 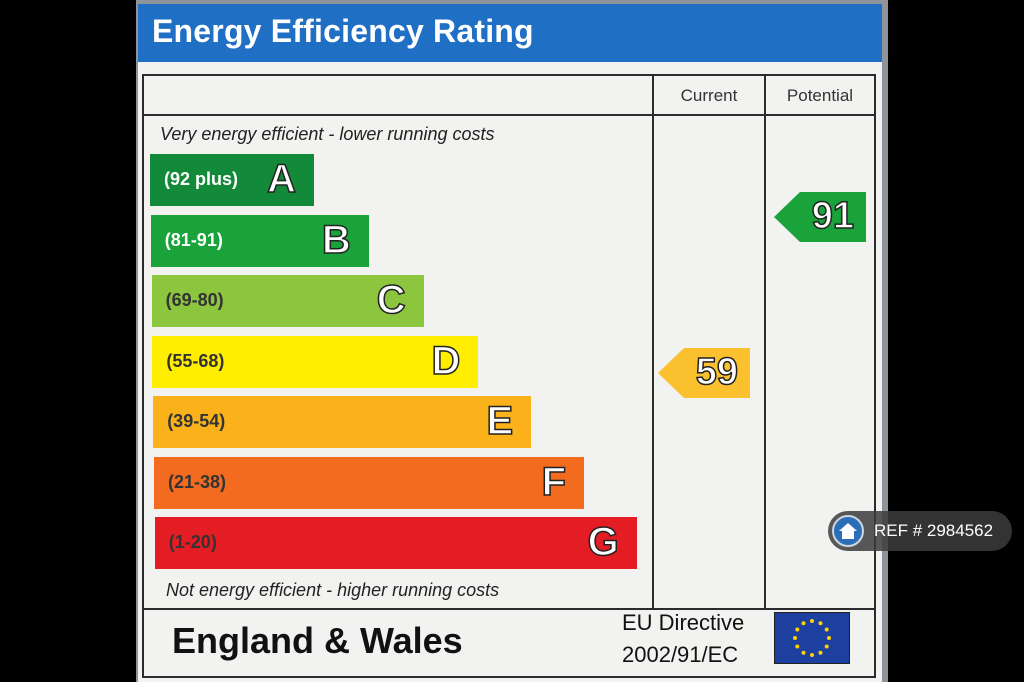 What do you see at coordinates (192, 542) in the screenshot?
I see `band-range: (1-20)` at bounding box center [192, 542].